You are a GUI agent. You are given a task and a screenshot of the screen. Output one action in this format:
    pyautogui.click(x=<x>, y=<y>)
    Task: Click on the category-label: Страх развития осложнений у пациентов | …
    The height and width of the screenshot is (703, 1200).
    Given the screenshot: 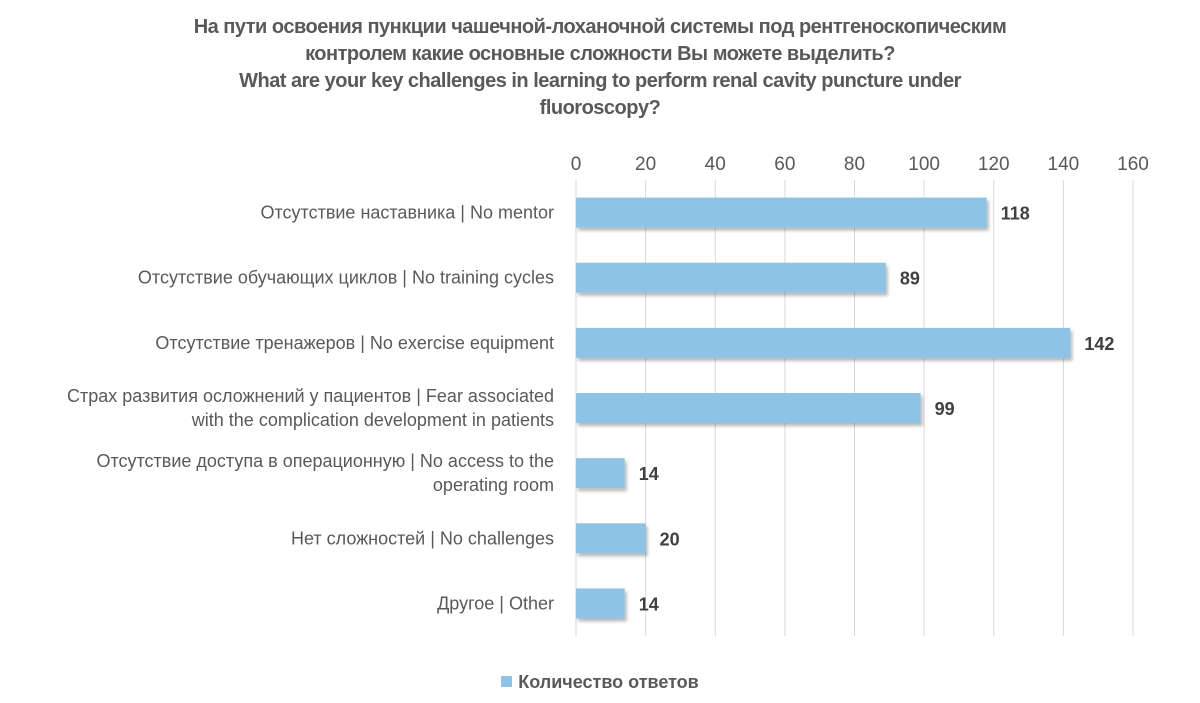 What is the action you would take?
    pyautogui.click(x=310, y=396)
    